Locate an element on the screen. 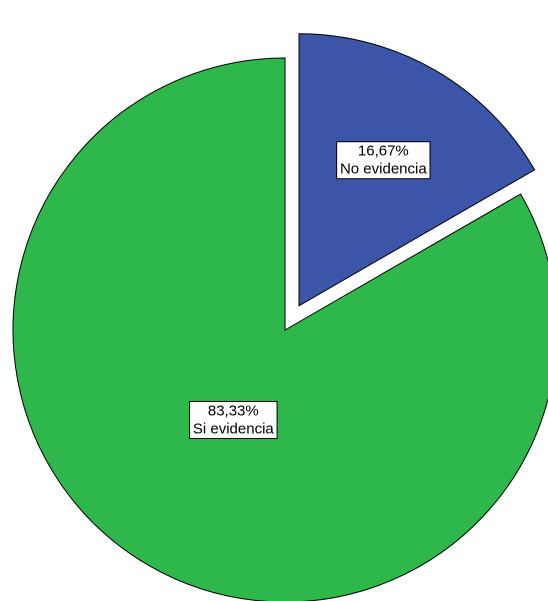  slice-label-no-evidencia: 16,67%No evidencia is located at coordinates (383, 160).